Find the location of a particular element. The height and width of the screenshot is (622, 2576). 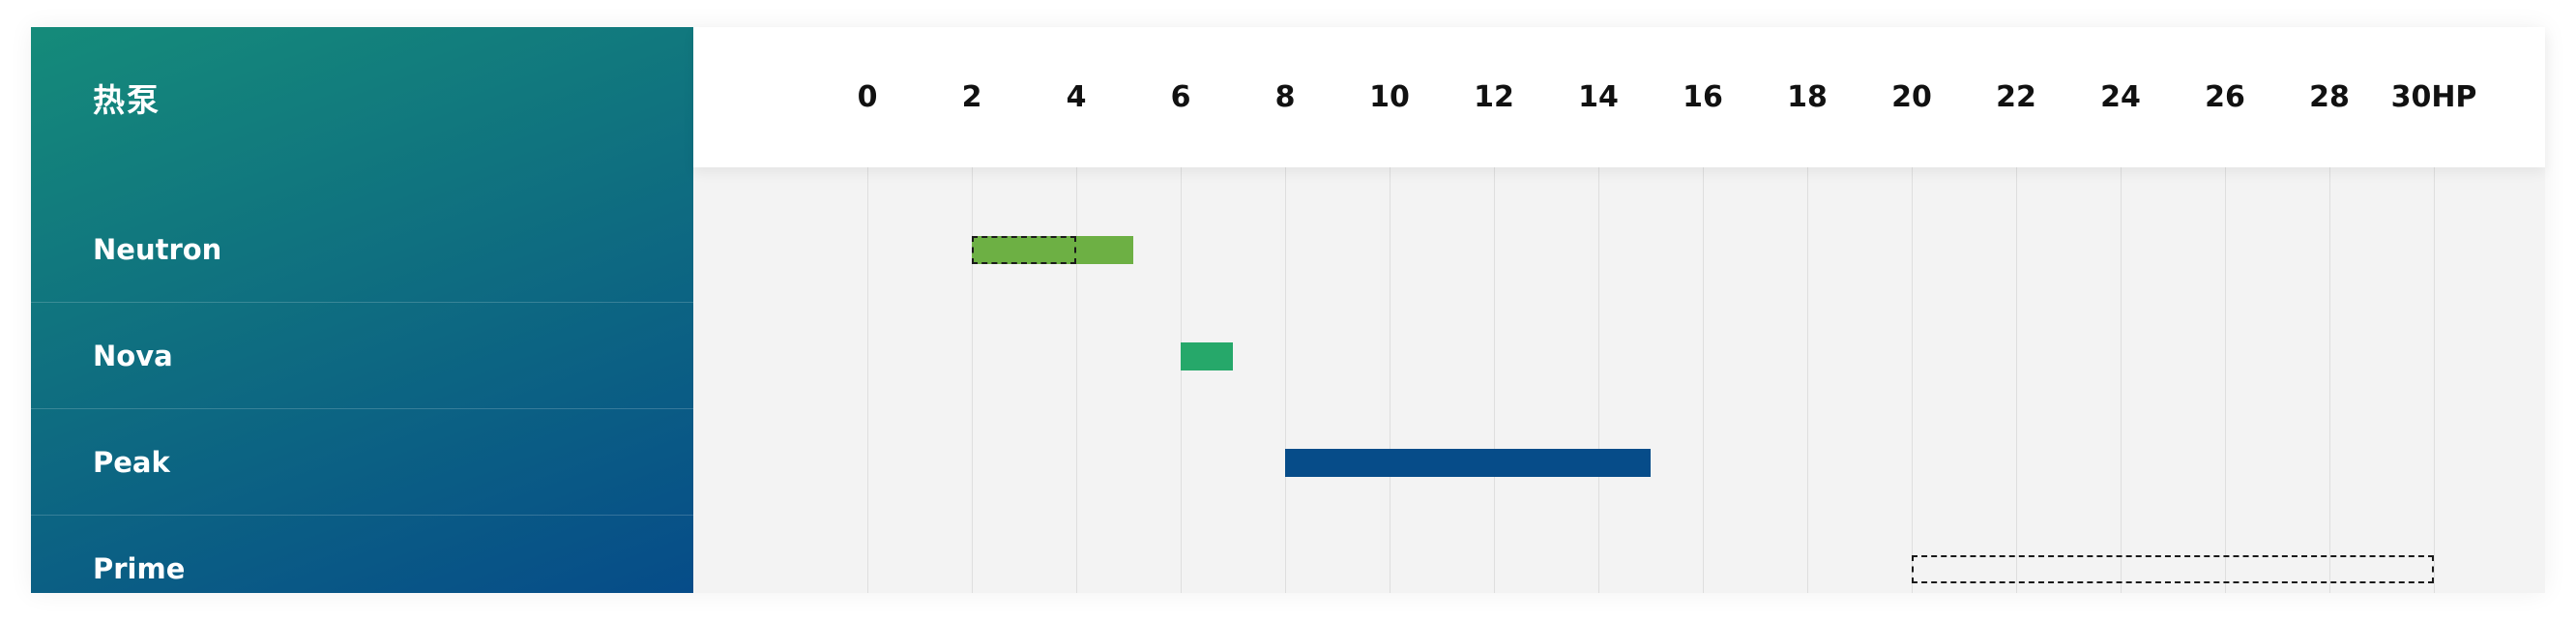

x-tick-label: 18 is located at coordinates (1807, 97).